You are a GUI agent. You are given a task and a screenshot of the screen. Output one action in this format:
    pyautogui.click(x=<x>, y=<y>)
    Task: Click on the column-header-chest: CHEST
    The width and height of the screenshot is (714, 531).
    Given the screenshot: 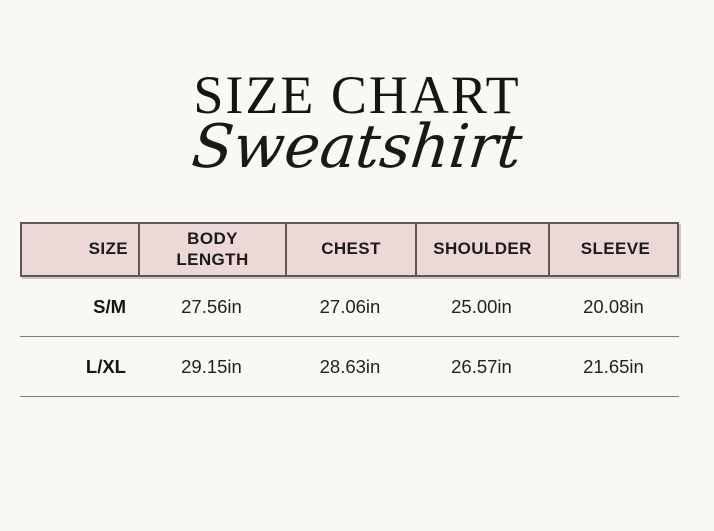 What is the action you would take?
    pyautogui.click(x=352, y=249)
    